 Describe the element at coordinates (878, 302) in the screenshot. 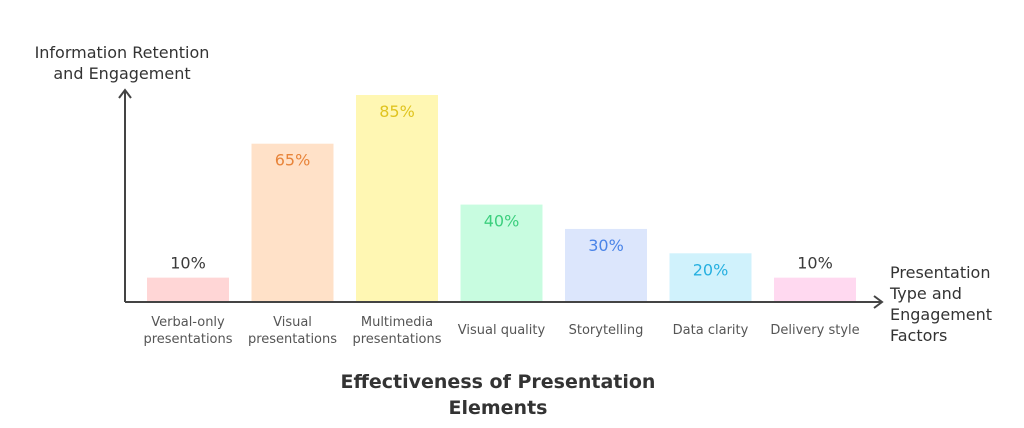

I see `x-axis-arrow` at that location.